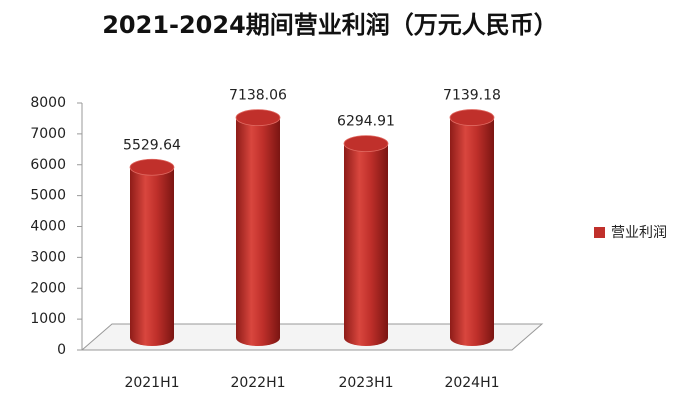  What do you see at coordinates (61, 350) in the screenshot?
I see `y-tick-label: 0` at bounding box center [61, 350].